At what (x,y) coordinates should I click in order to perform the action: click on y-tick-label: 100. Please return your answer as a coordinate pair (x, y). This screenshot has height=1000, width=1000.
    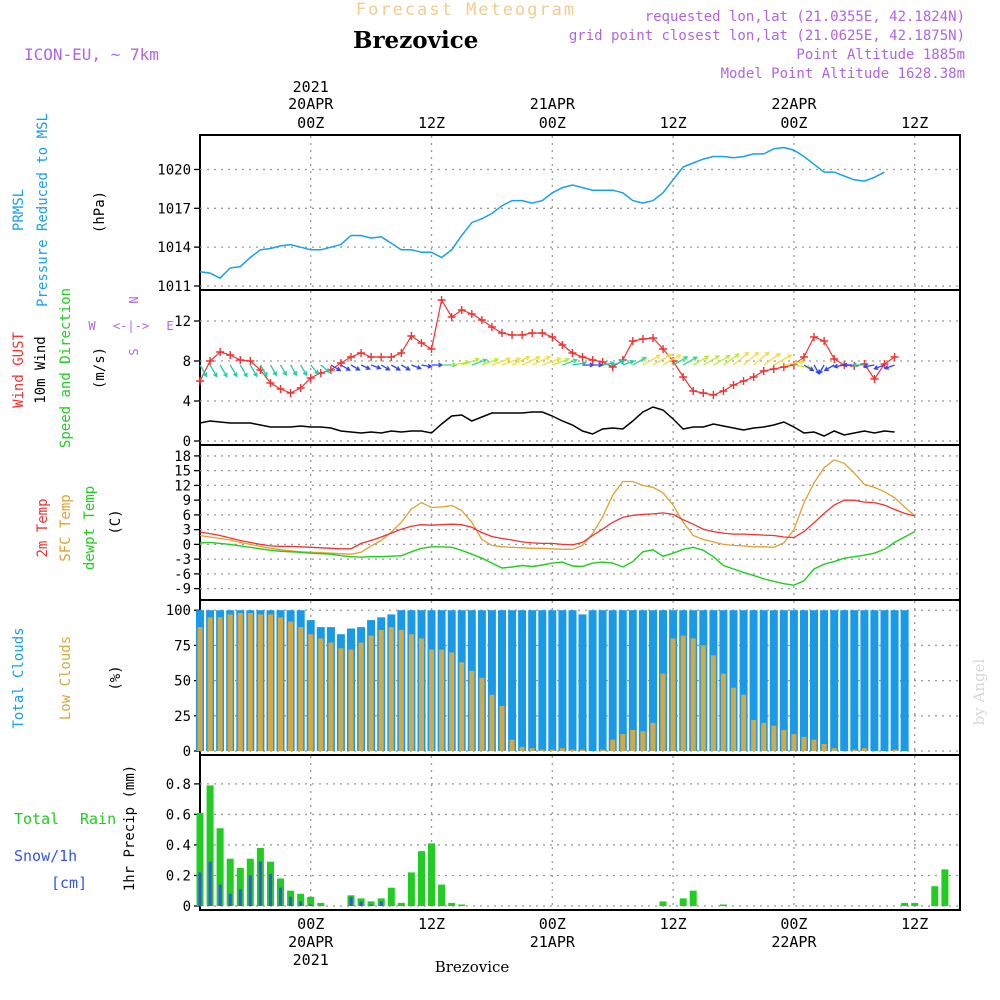
    Looking at the image, I should click on (178, 611).